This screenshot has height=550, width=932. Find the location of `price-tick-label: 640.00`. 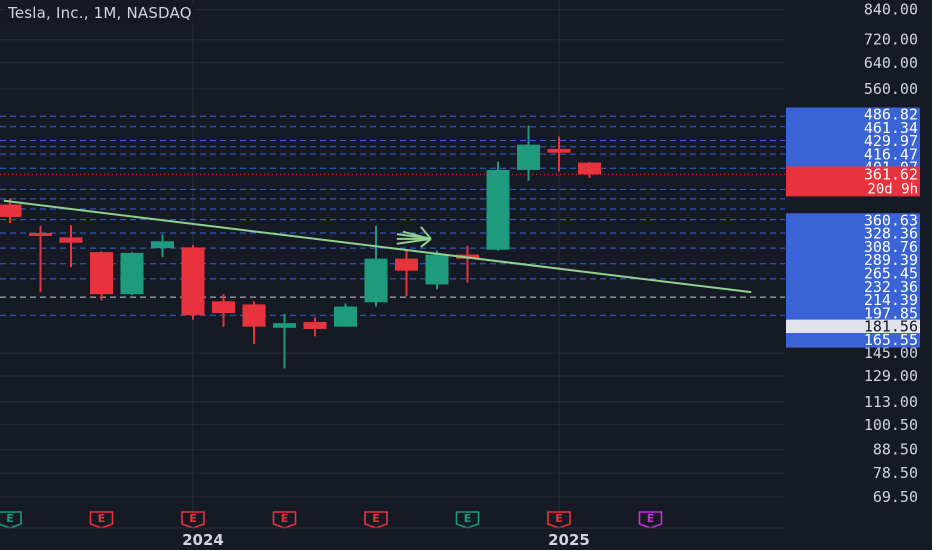

price-tick-label: 640.00 is located at coordinates (891, 63).